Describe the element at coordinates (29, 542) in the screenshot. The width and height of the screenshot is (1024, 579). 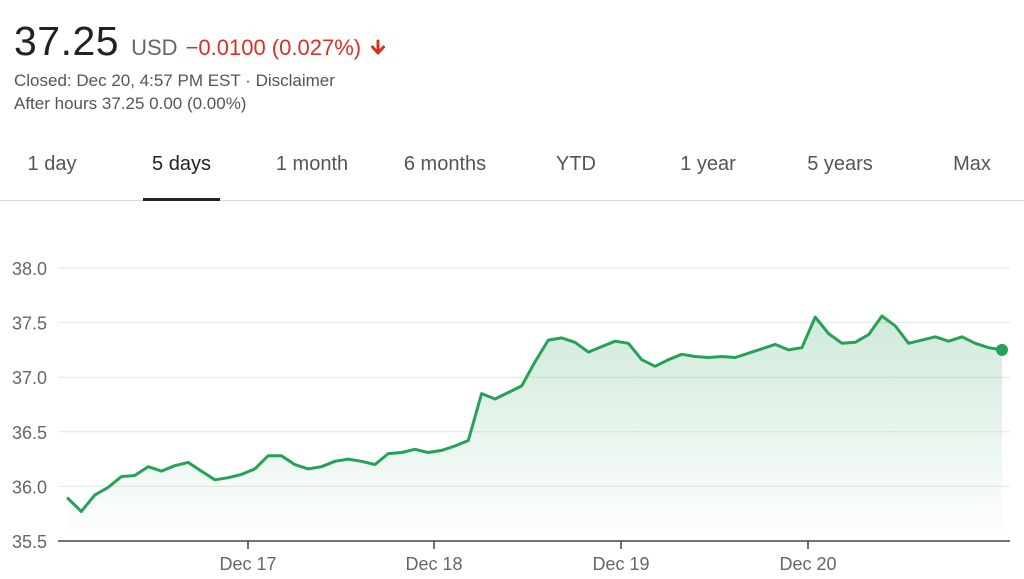
I see `y-tick-label: 35.5` at that location.